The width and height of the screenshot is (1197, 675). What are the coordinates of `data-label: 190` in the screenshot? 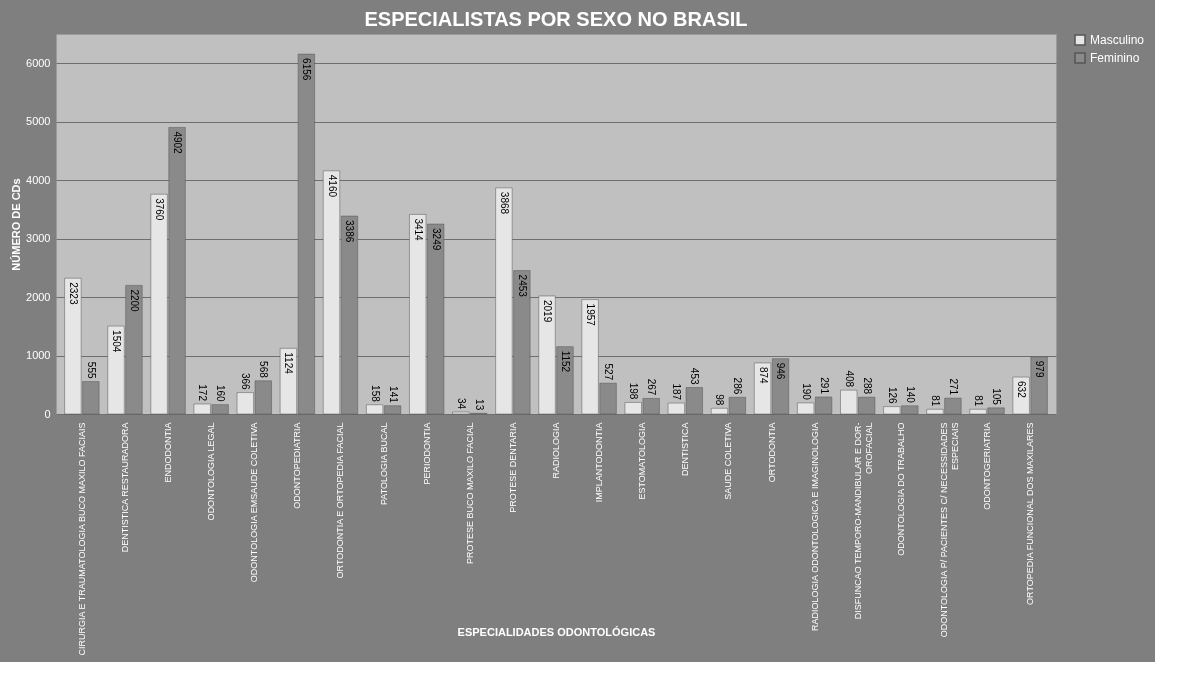 It's located at (806, 392).